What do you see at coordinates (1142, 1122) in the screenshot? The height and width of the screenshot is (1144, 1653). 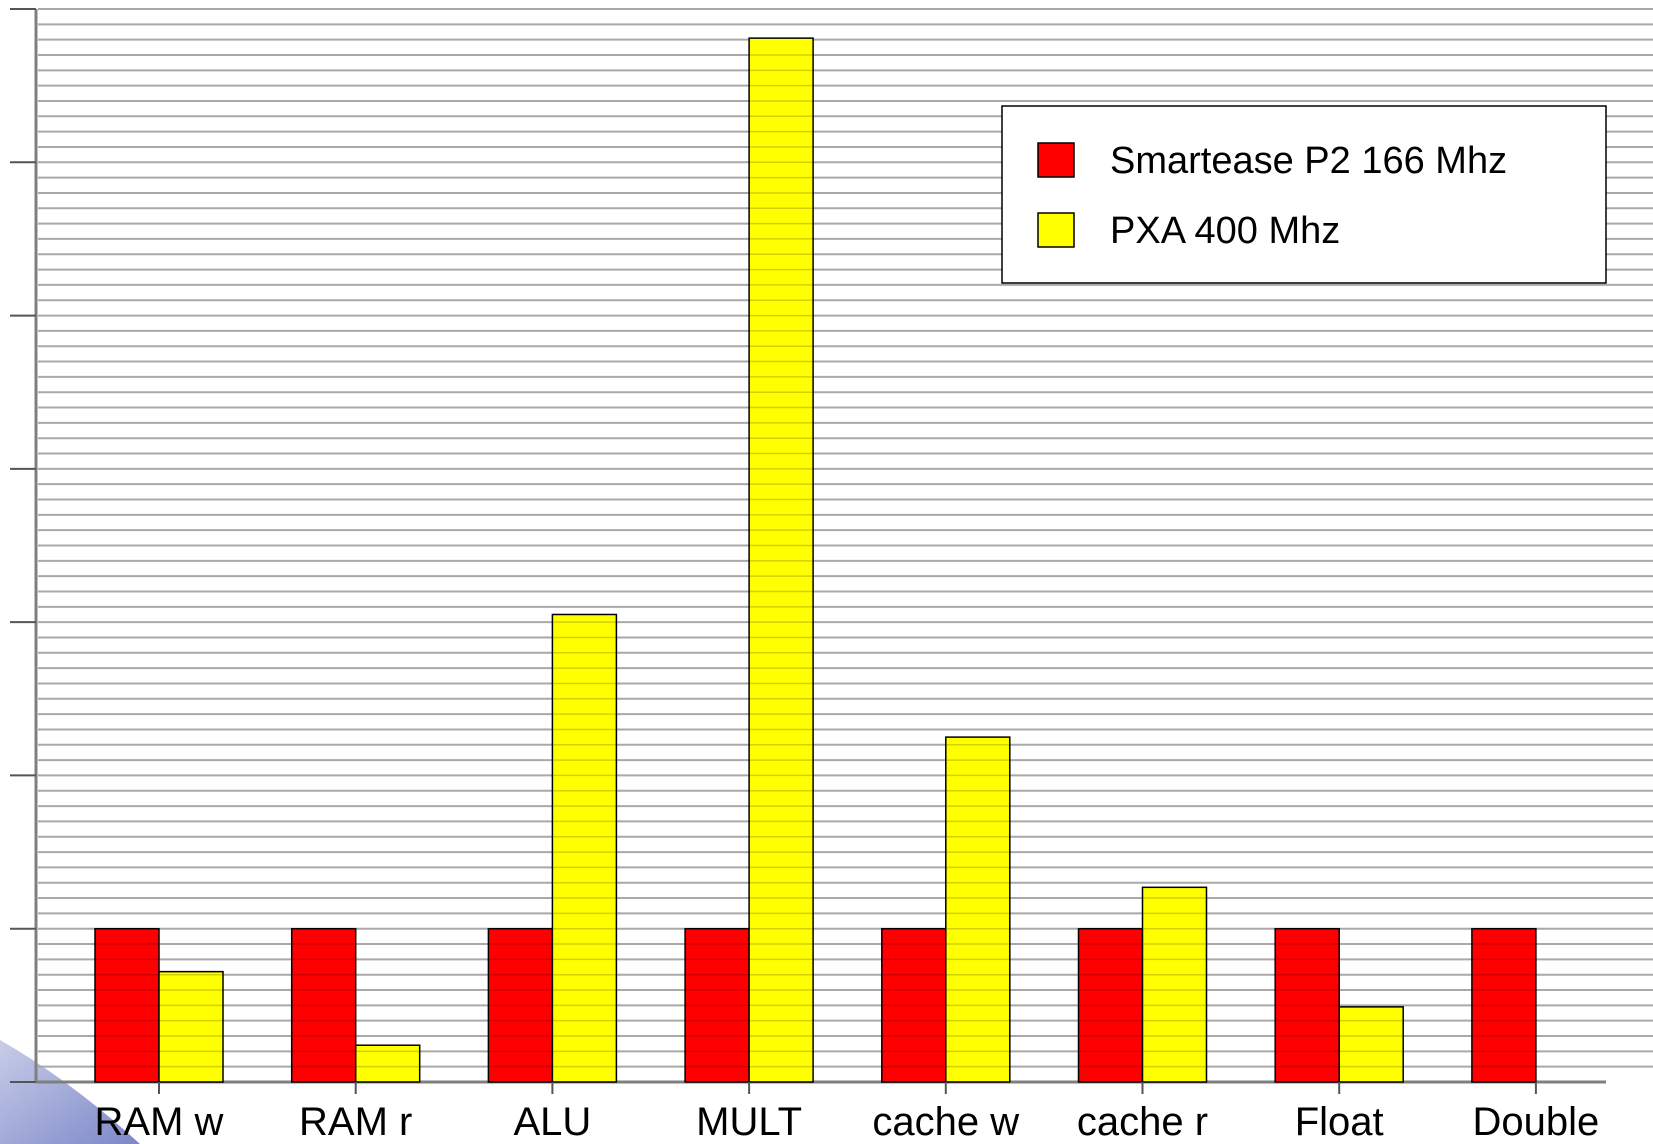 I see `x-tick-label: cache r` at bounding box center [1142, 1122].